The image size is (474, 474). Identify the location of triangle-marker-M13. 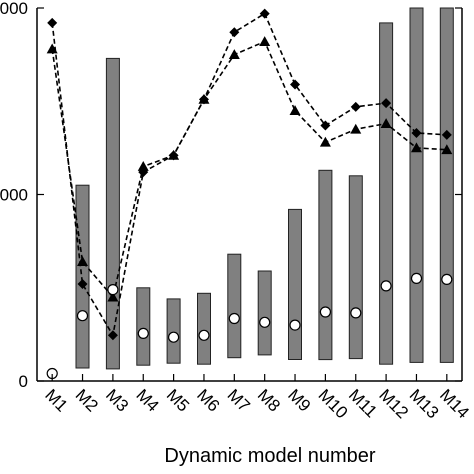
(416, 147).